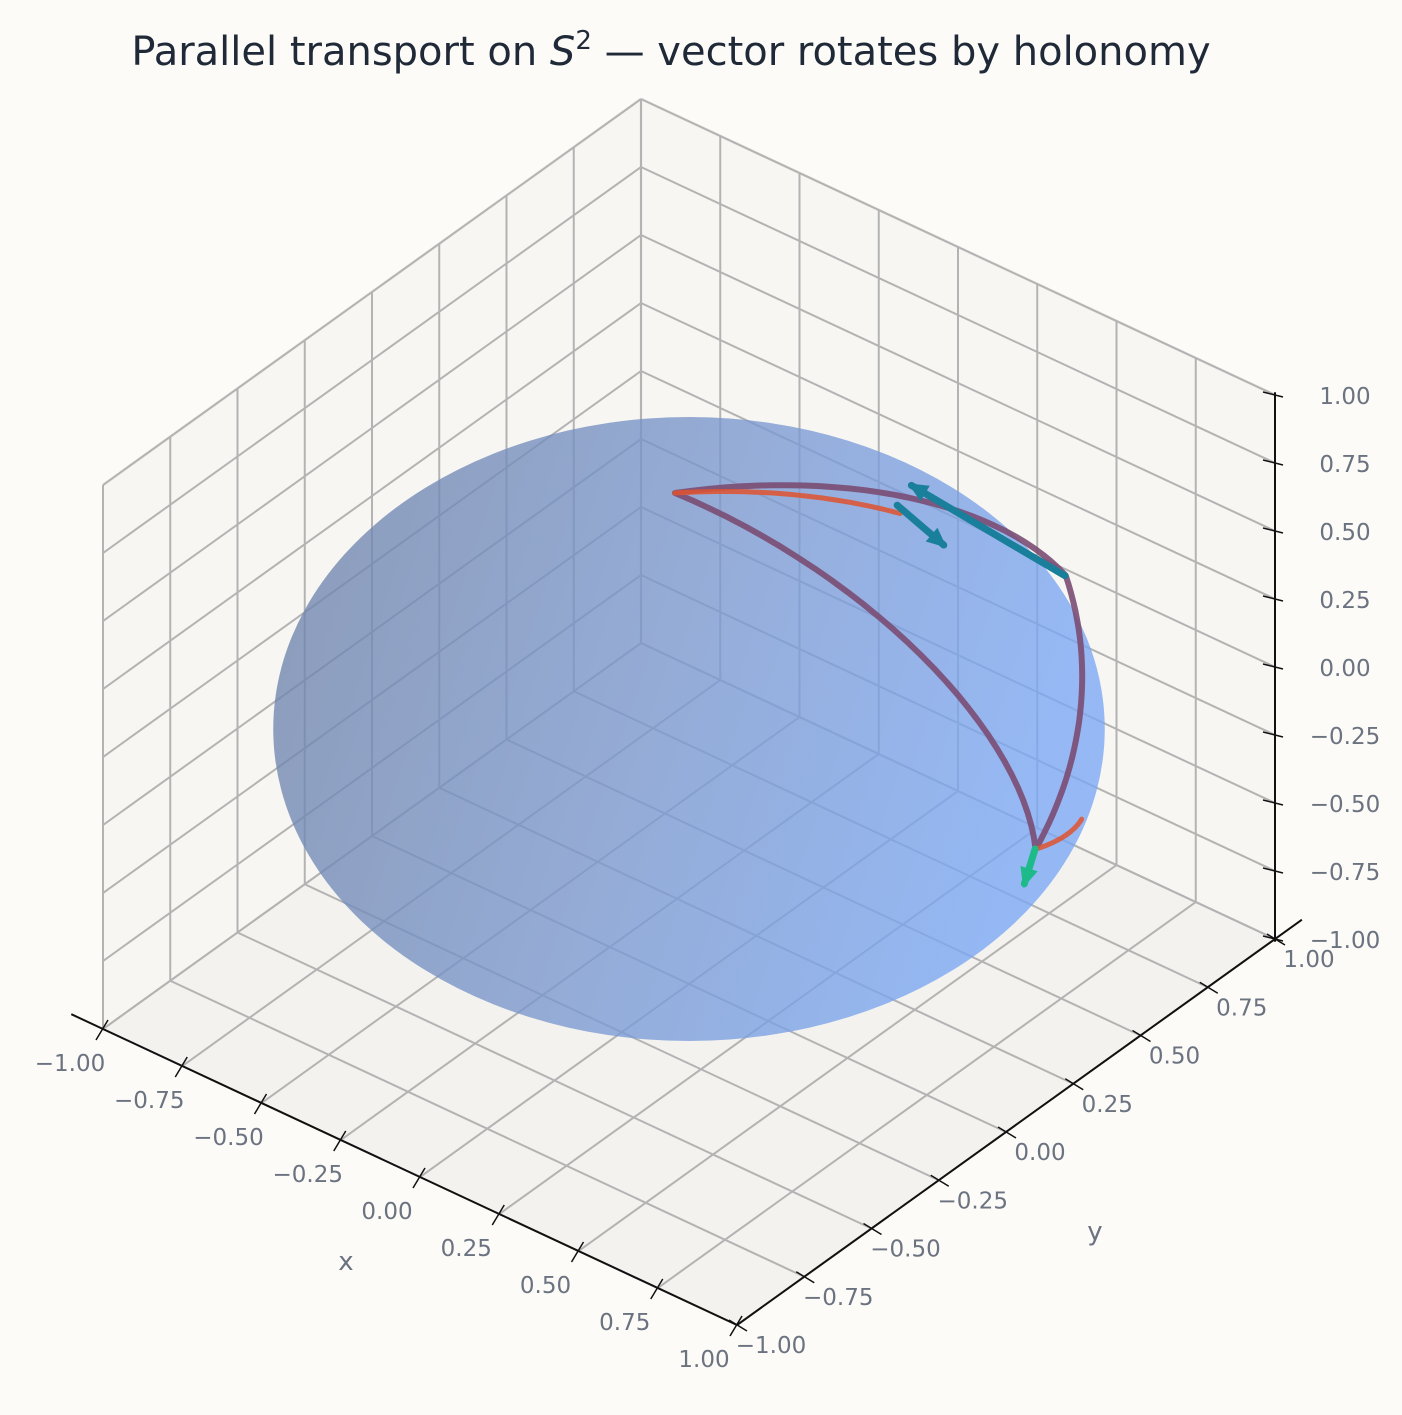 The width and height of the screenshot is (1402, 1415). What do you see at coordinates (1345, 737) in the screenshot?
I see `z-tick-label: −0.25` at bounding box center [1345, 737].